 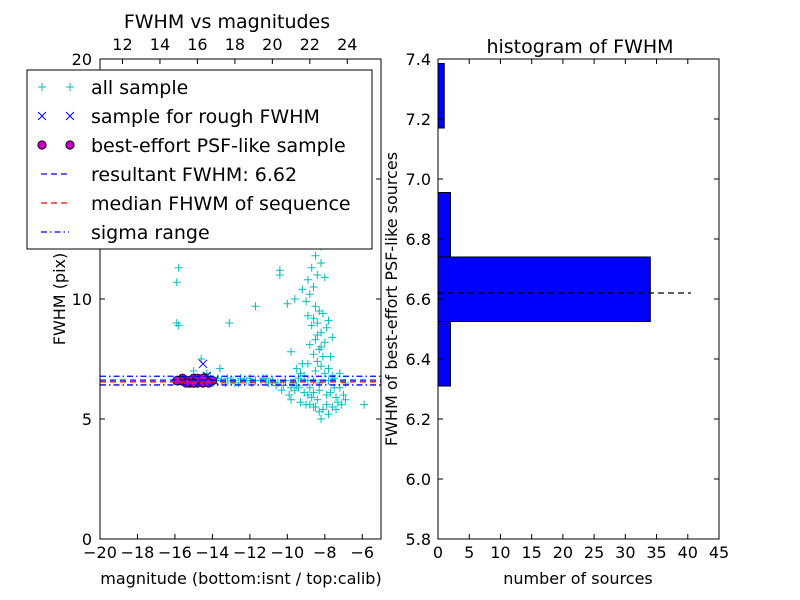 I want to click on y-tick-label: 5, so click(x=87, y=419).